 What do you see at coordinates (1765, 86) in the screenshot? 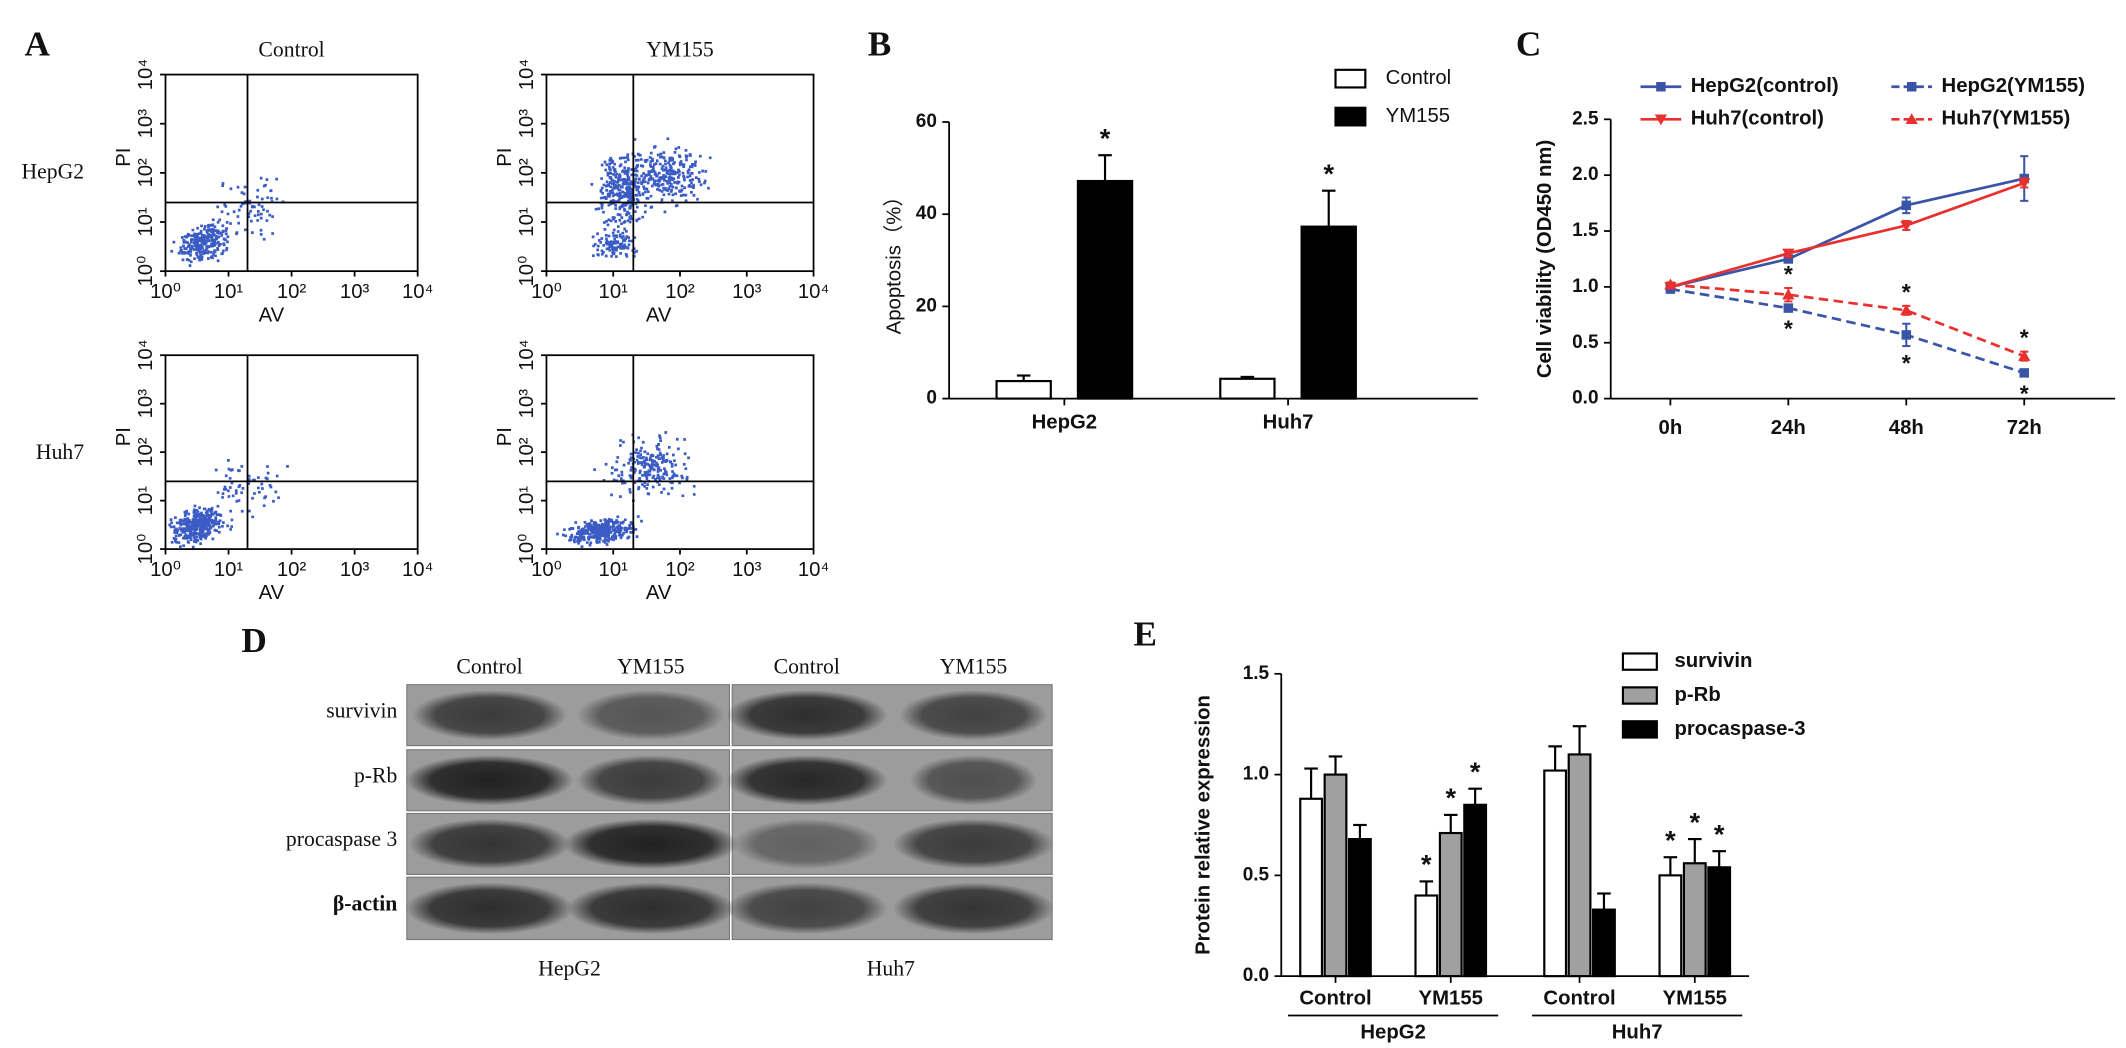
I see `legend-label: HepG2(control)` at bounding box center [1765, 86].